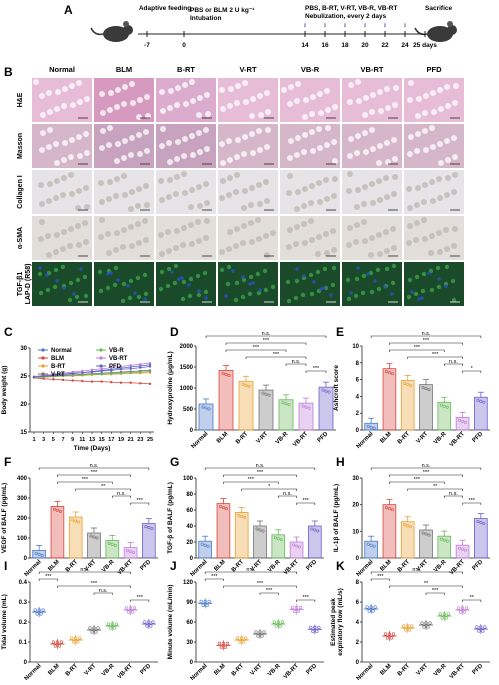 The width and height of the screenshot is (499, 685). What do you see at coordinates (438, 8) in the screenshot?
I see `timeline-label: Sacrifice` at bounding box center [438, 8].